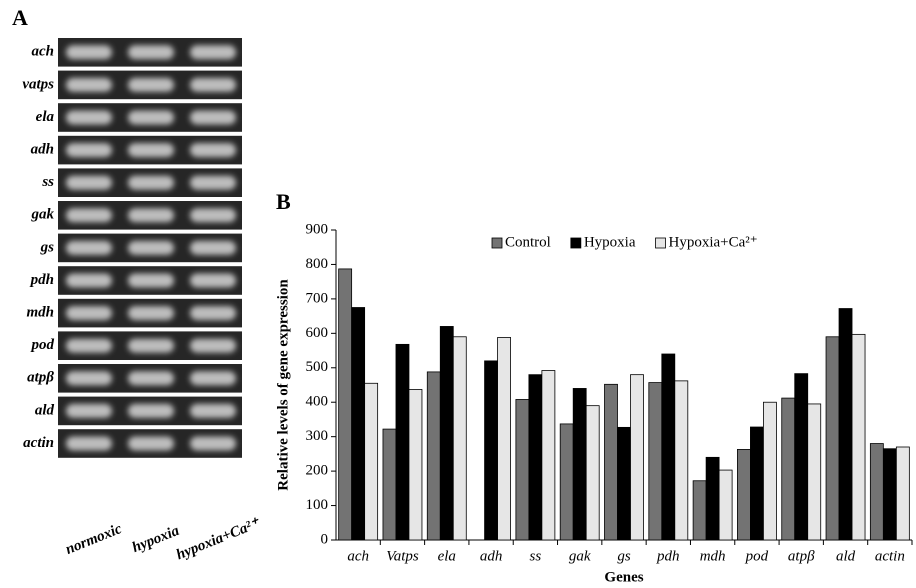 The image size is (916, 588). I want to click on lane-label: hypoxia+Ca²⁺, so click(218, 539).